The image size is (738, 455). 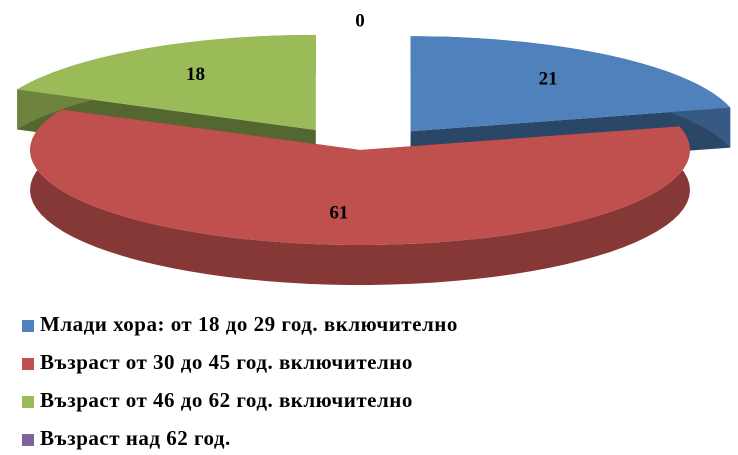 I want to click on data-label: 18, so click(x=195, y=74).